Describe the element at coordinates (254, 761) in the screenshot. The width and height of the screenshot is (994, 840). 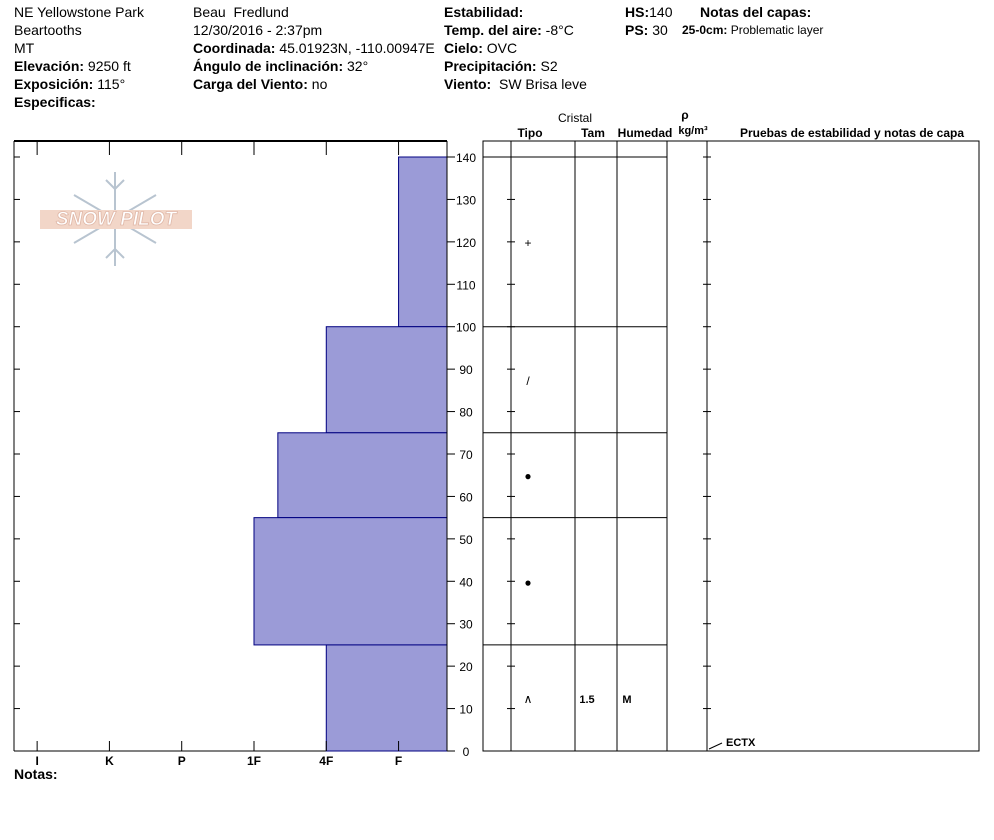
I see `hardness-tick-label: 1F` at that location.